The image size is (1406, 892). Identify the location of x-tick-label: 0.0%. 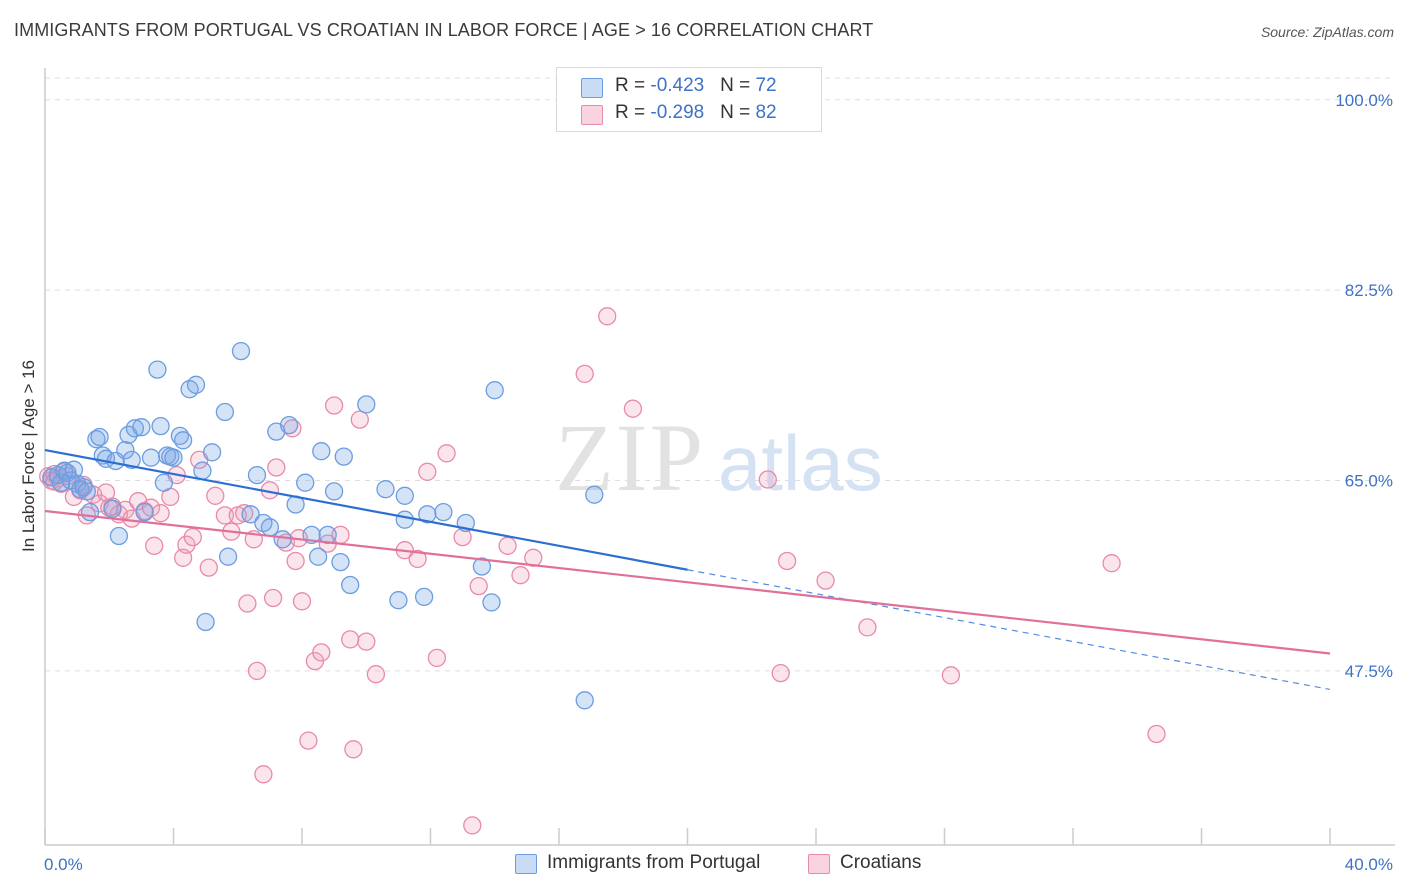
(63, 864).